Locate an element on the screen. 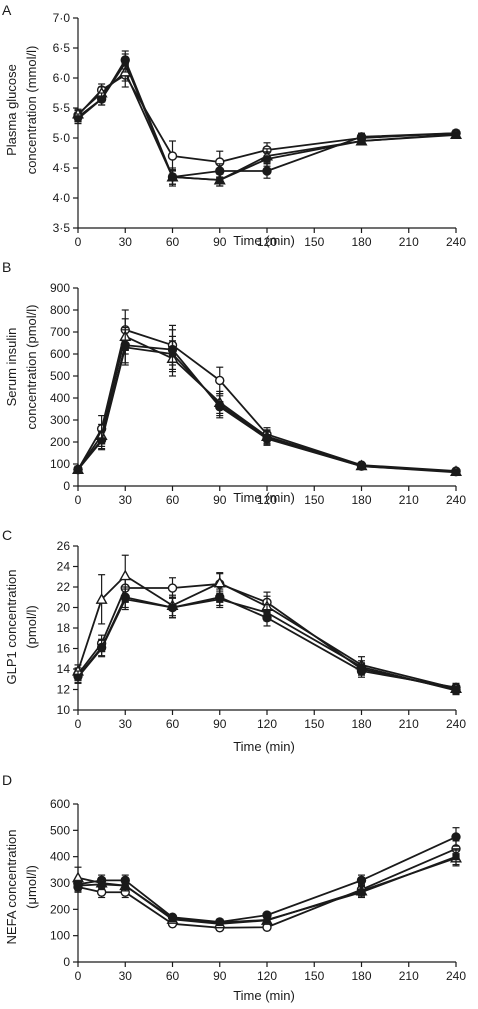 The width and height of the screenshot is (478, 1009). panel-b-y-tick-label: 0 is located at coordinates (66, 486).